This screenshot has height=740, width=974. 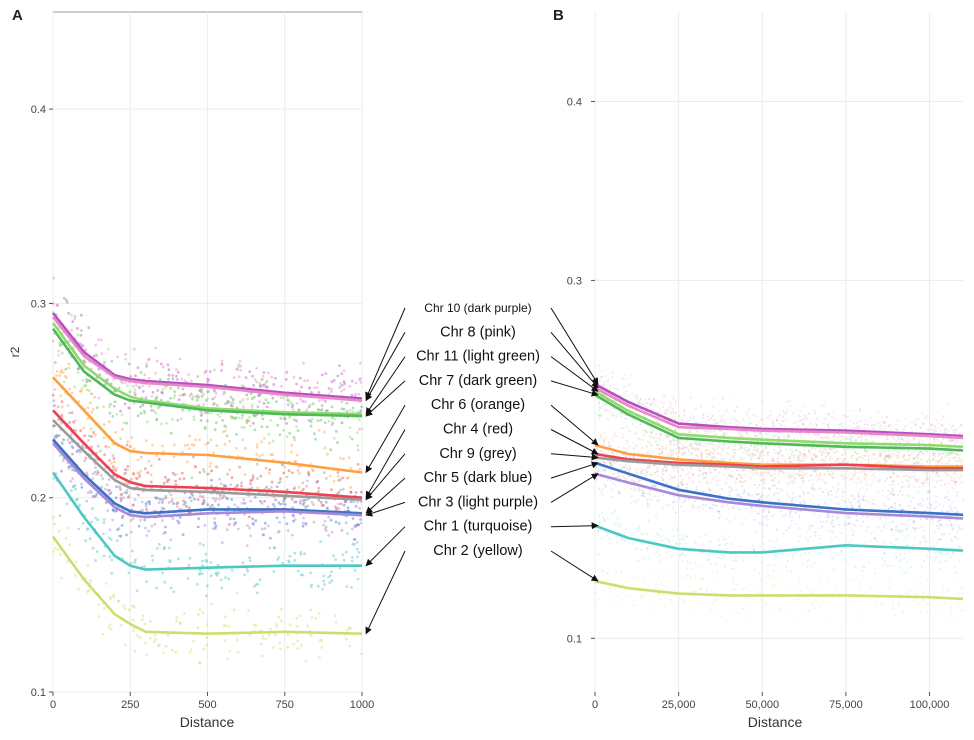 I want to click on panel-a-y-tick-label: 0.2, so click(x=38, y=499).